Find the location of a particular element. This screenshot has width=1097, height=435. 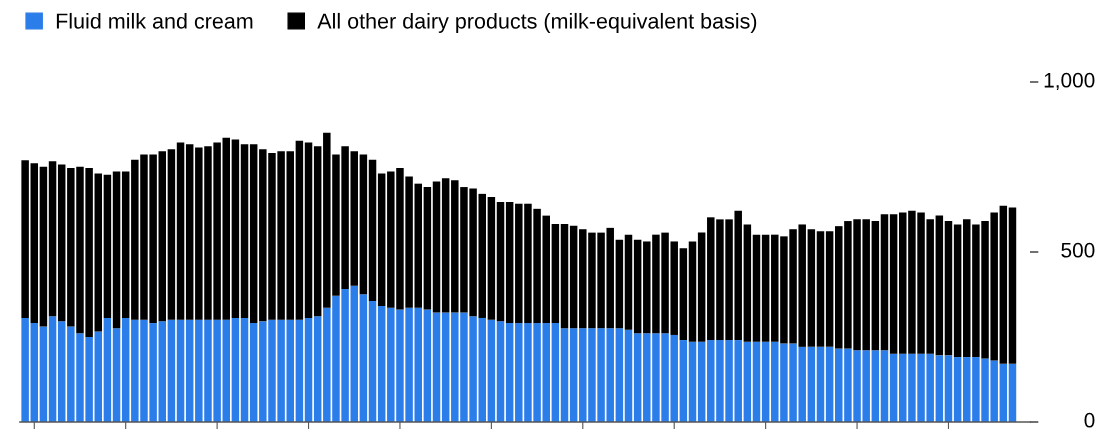

y-tick-label: 1,000 is located at coordinates (1069, 81).